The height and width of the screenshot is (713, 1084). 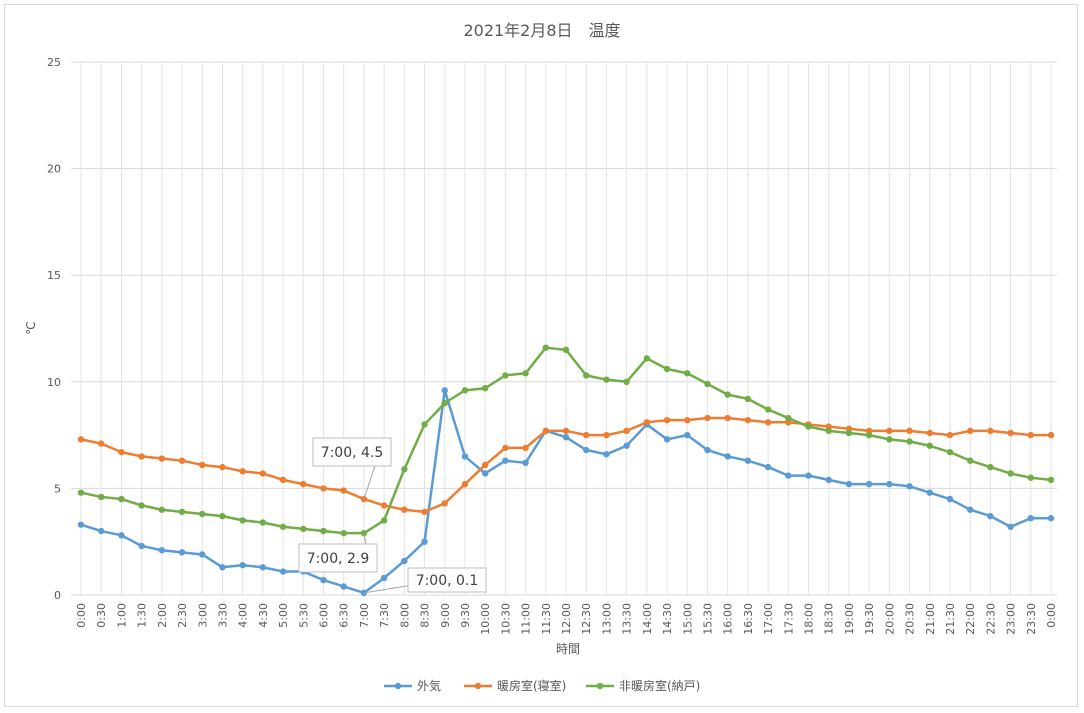 I want to click on x-tick-label: 21:00, so click(x=930, y=619).